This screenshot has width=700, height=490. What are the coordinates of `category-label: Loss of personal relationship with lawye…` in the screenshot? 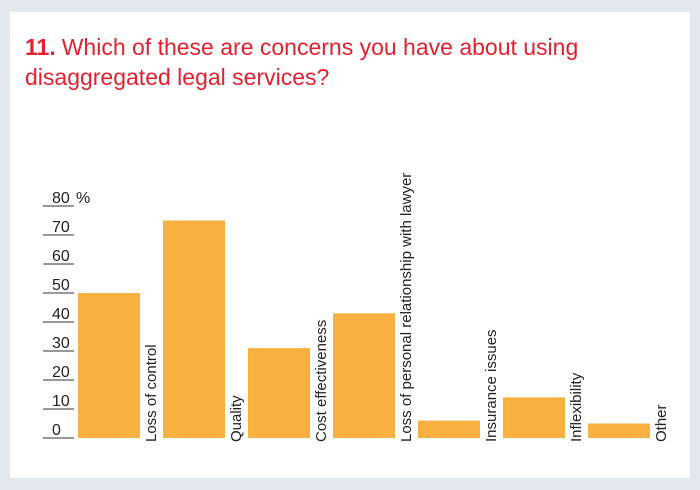 It's located at (406, 307).